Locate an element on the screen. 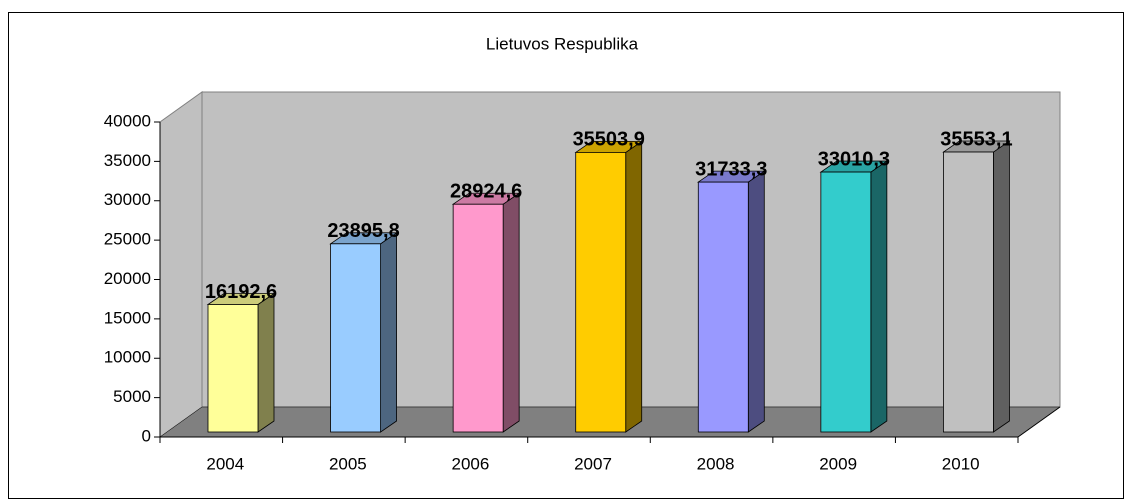  x-axis-depth is located at coordinates (1039, 422).